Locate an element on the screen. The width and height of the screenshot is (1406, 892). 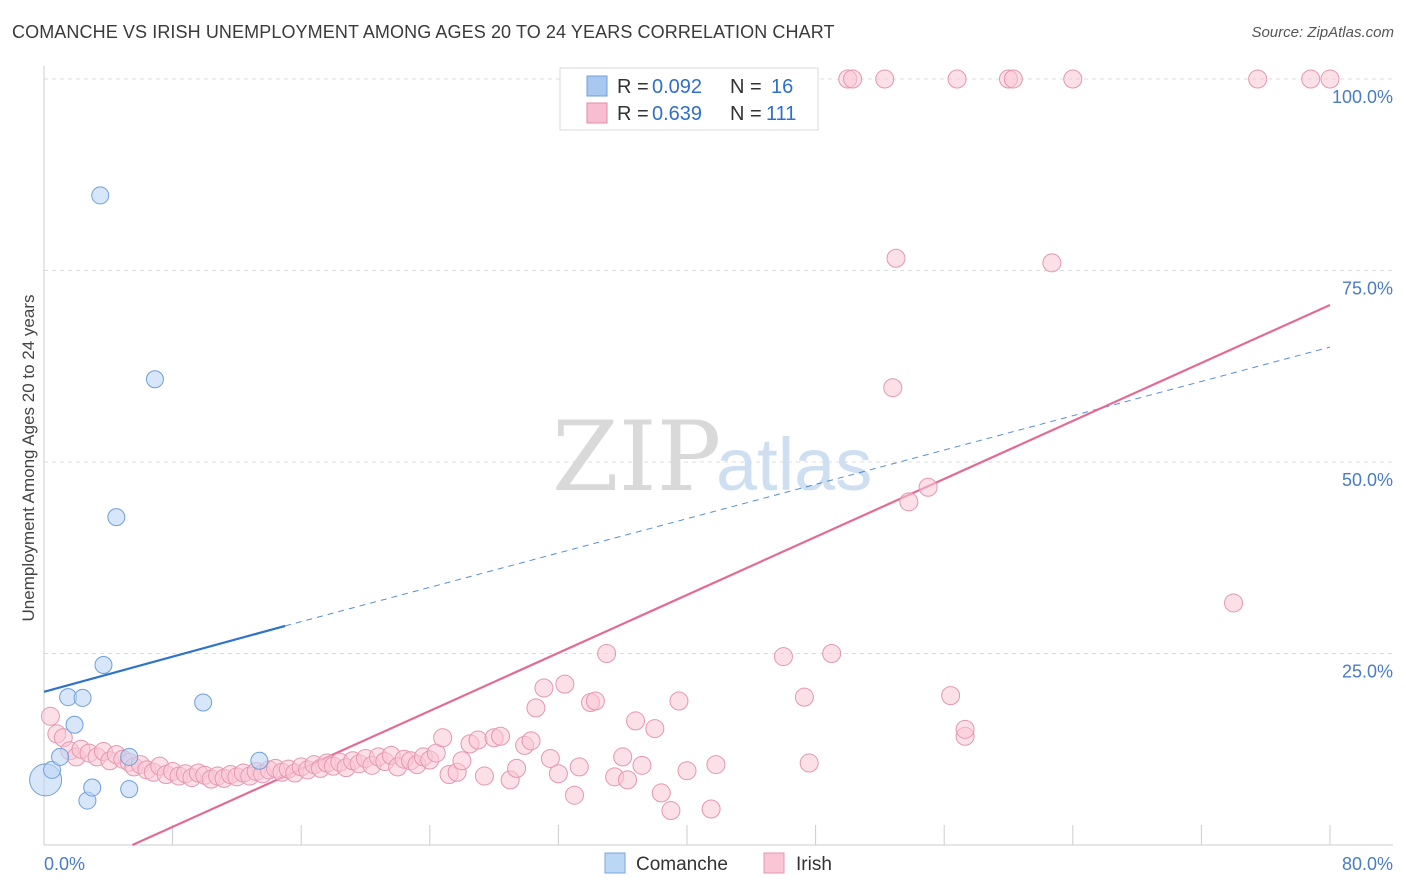
watermark-zip: ZIP is located at coordinates (636, 457).